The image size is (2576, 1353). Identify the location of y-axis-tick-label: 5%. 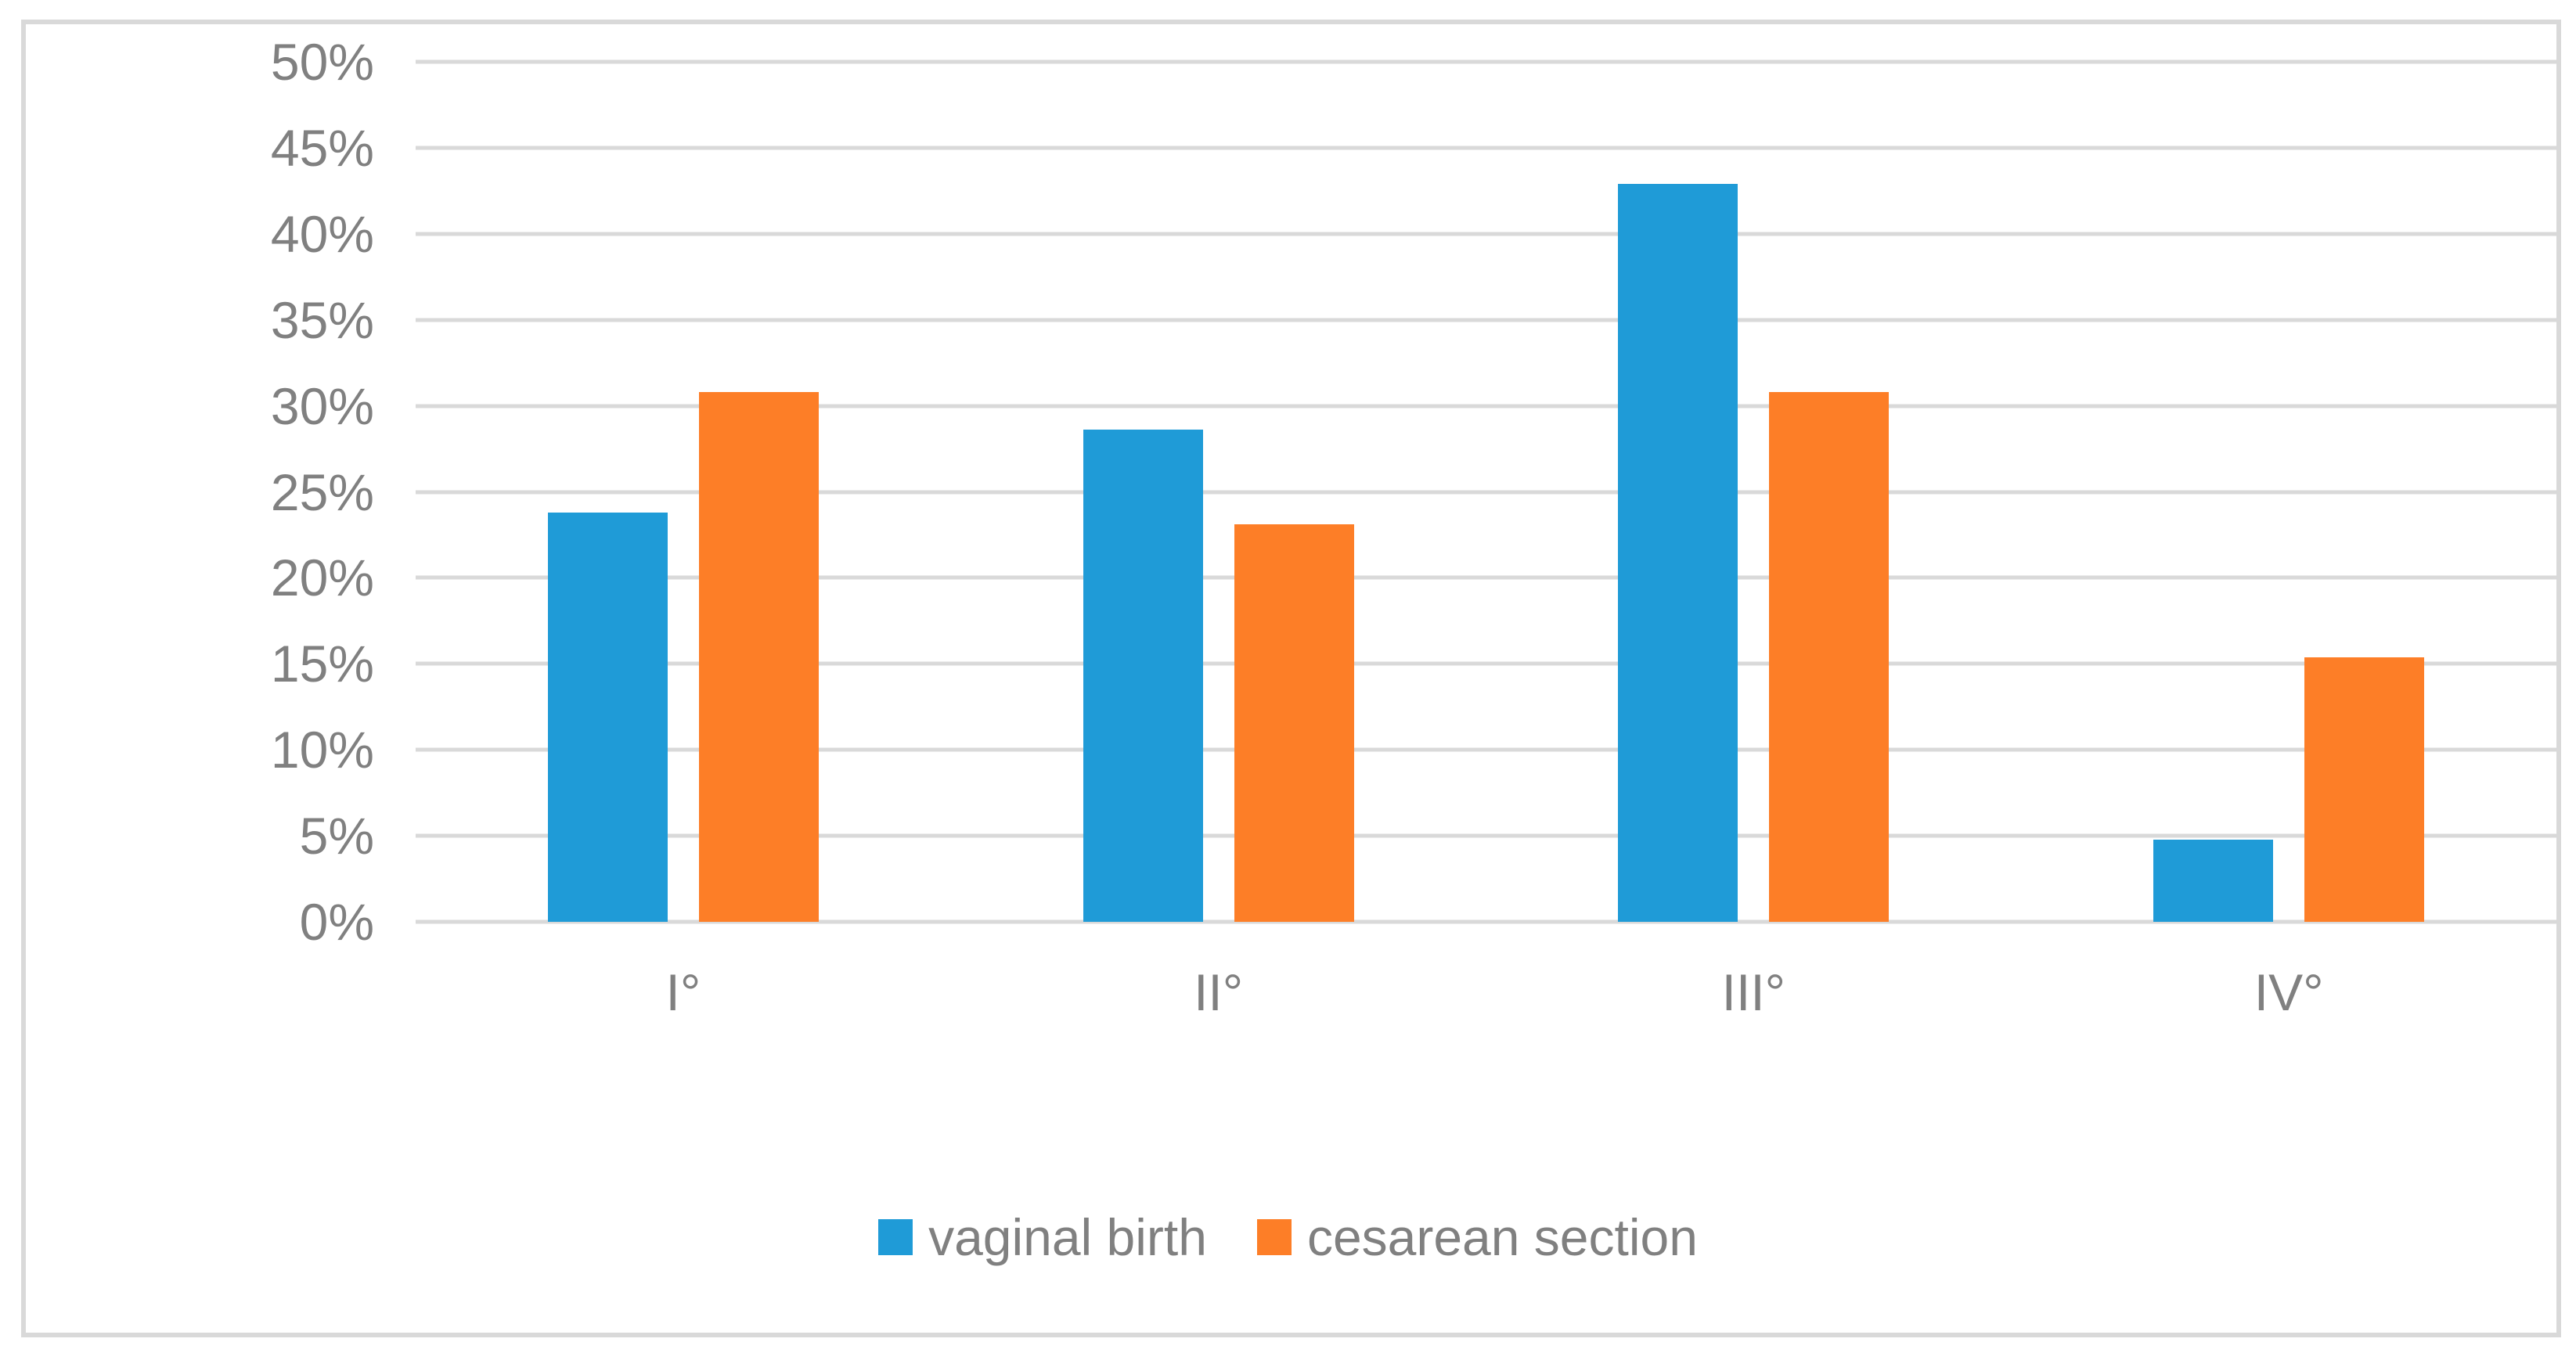
(336, 836).